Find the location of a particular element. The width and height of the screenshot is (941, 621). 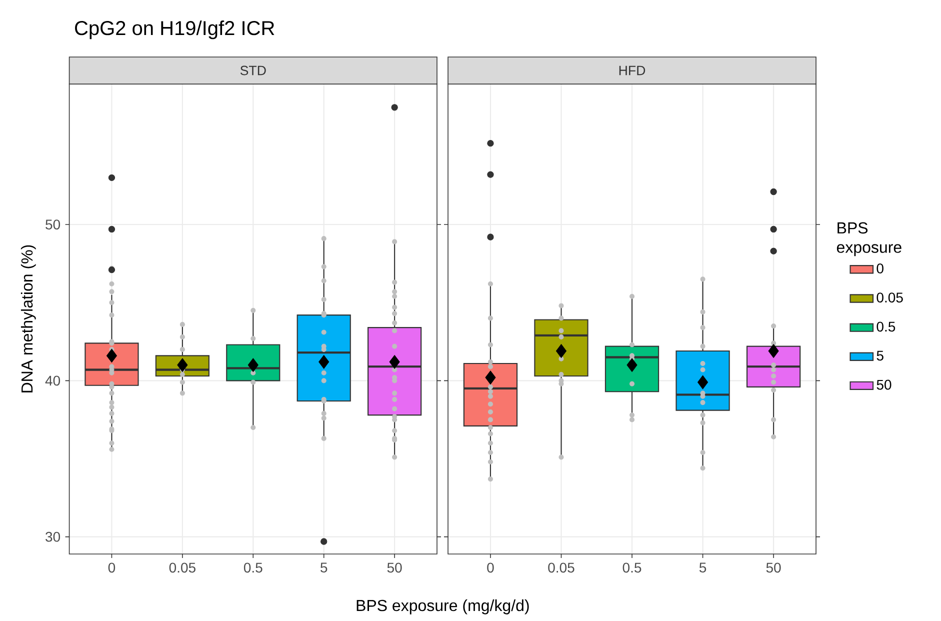

y-tick-label: 40 is located at coordinates (52, 381).